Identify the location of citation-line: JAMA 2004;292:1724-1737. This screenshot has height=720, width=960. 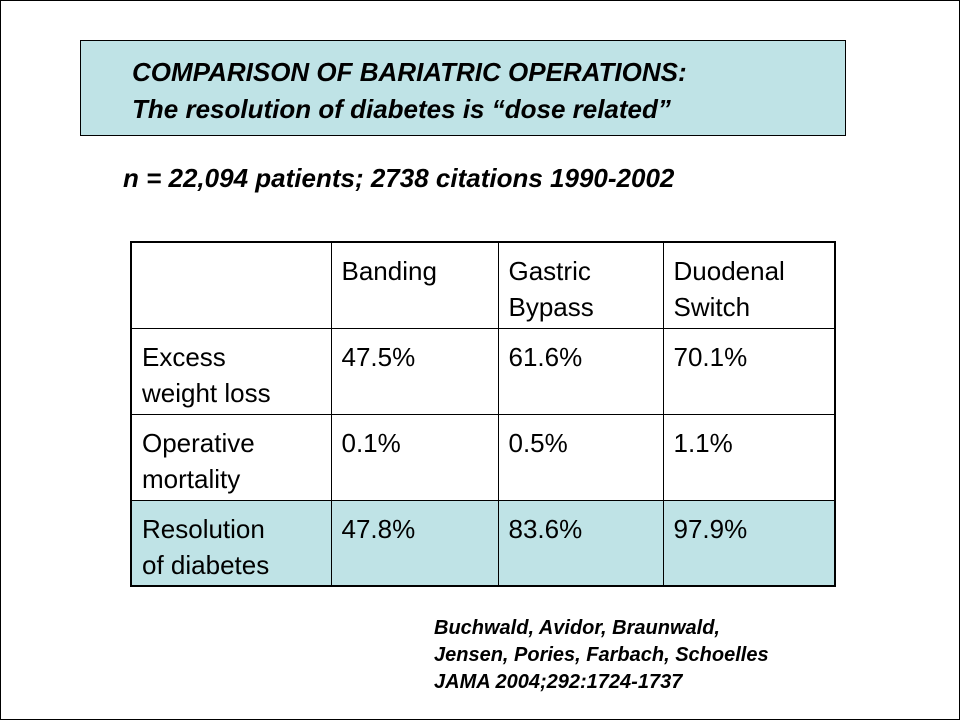
(558, 682).